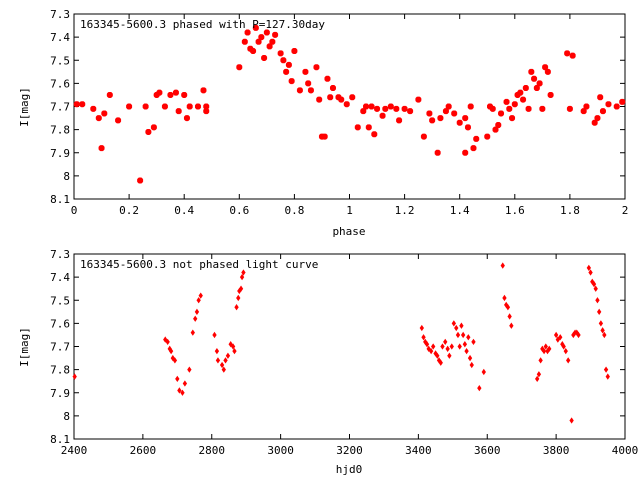 The height and width of the screenshot is (480, 640). What do you see at coordinates (60, 347) in the screenshot?
I see `y-tick-label: 7.7` at bounding box center [60, 347].